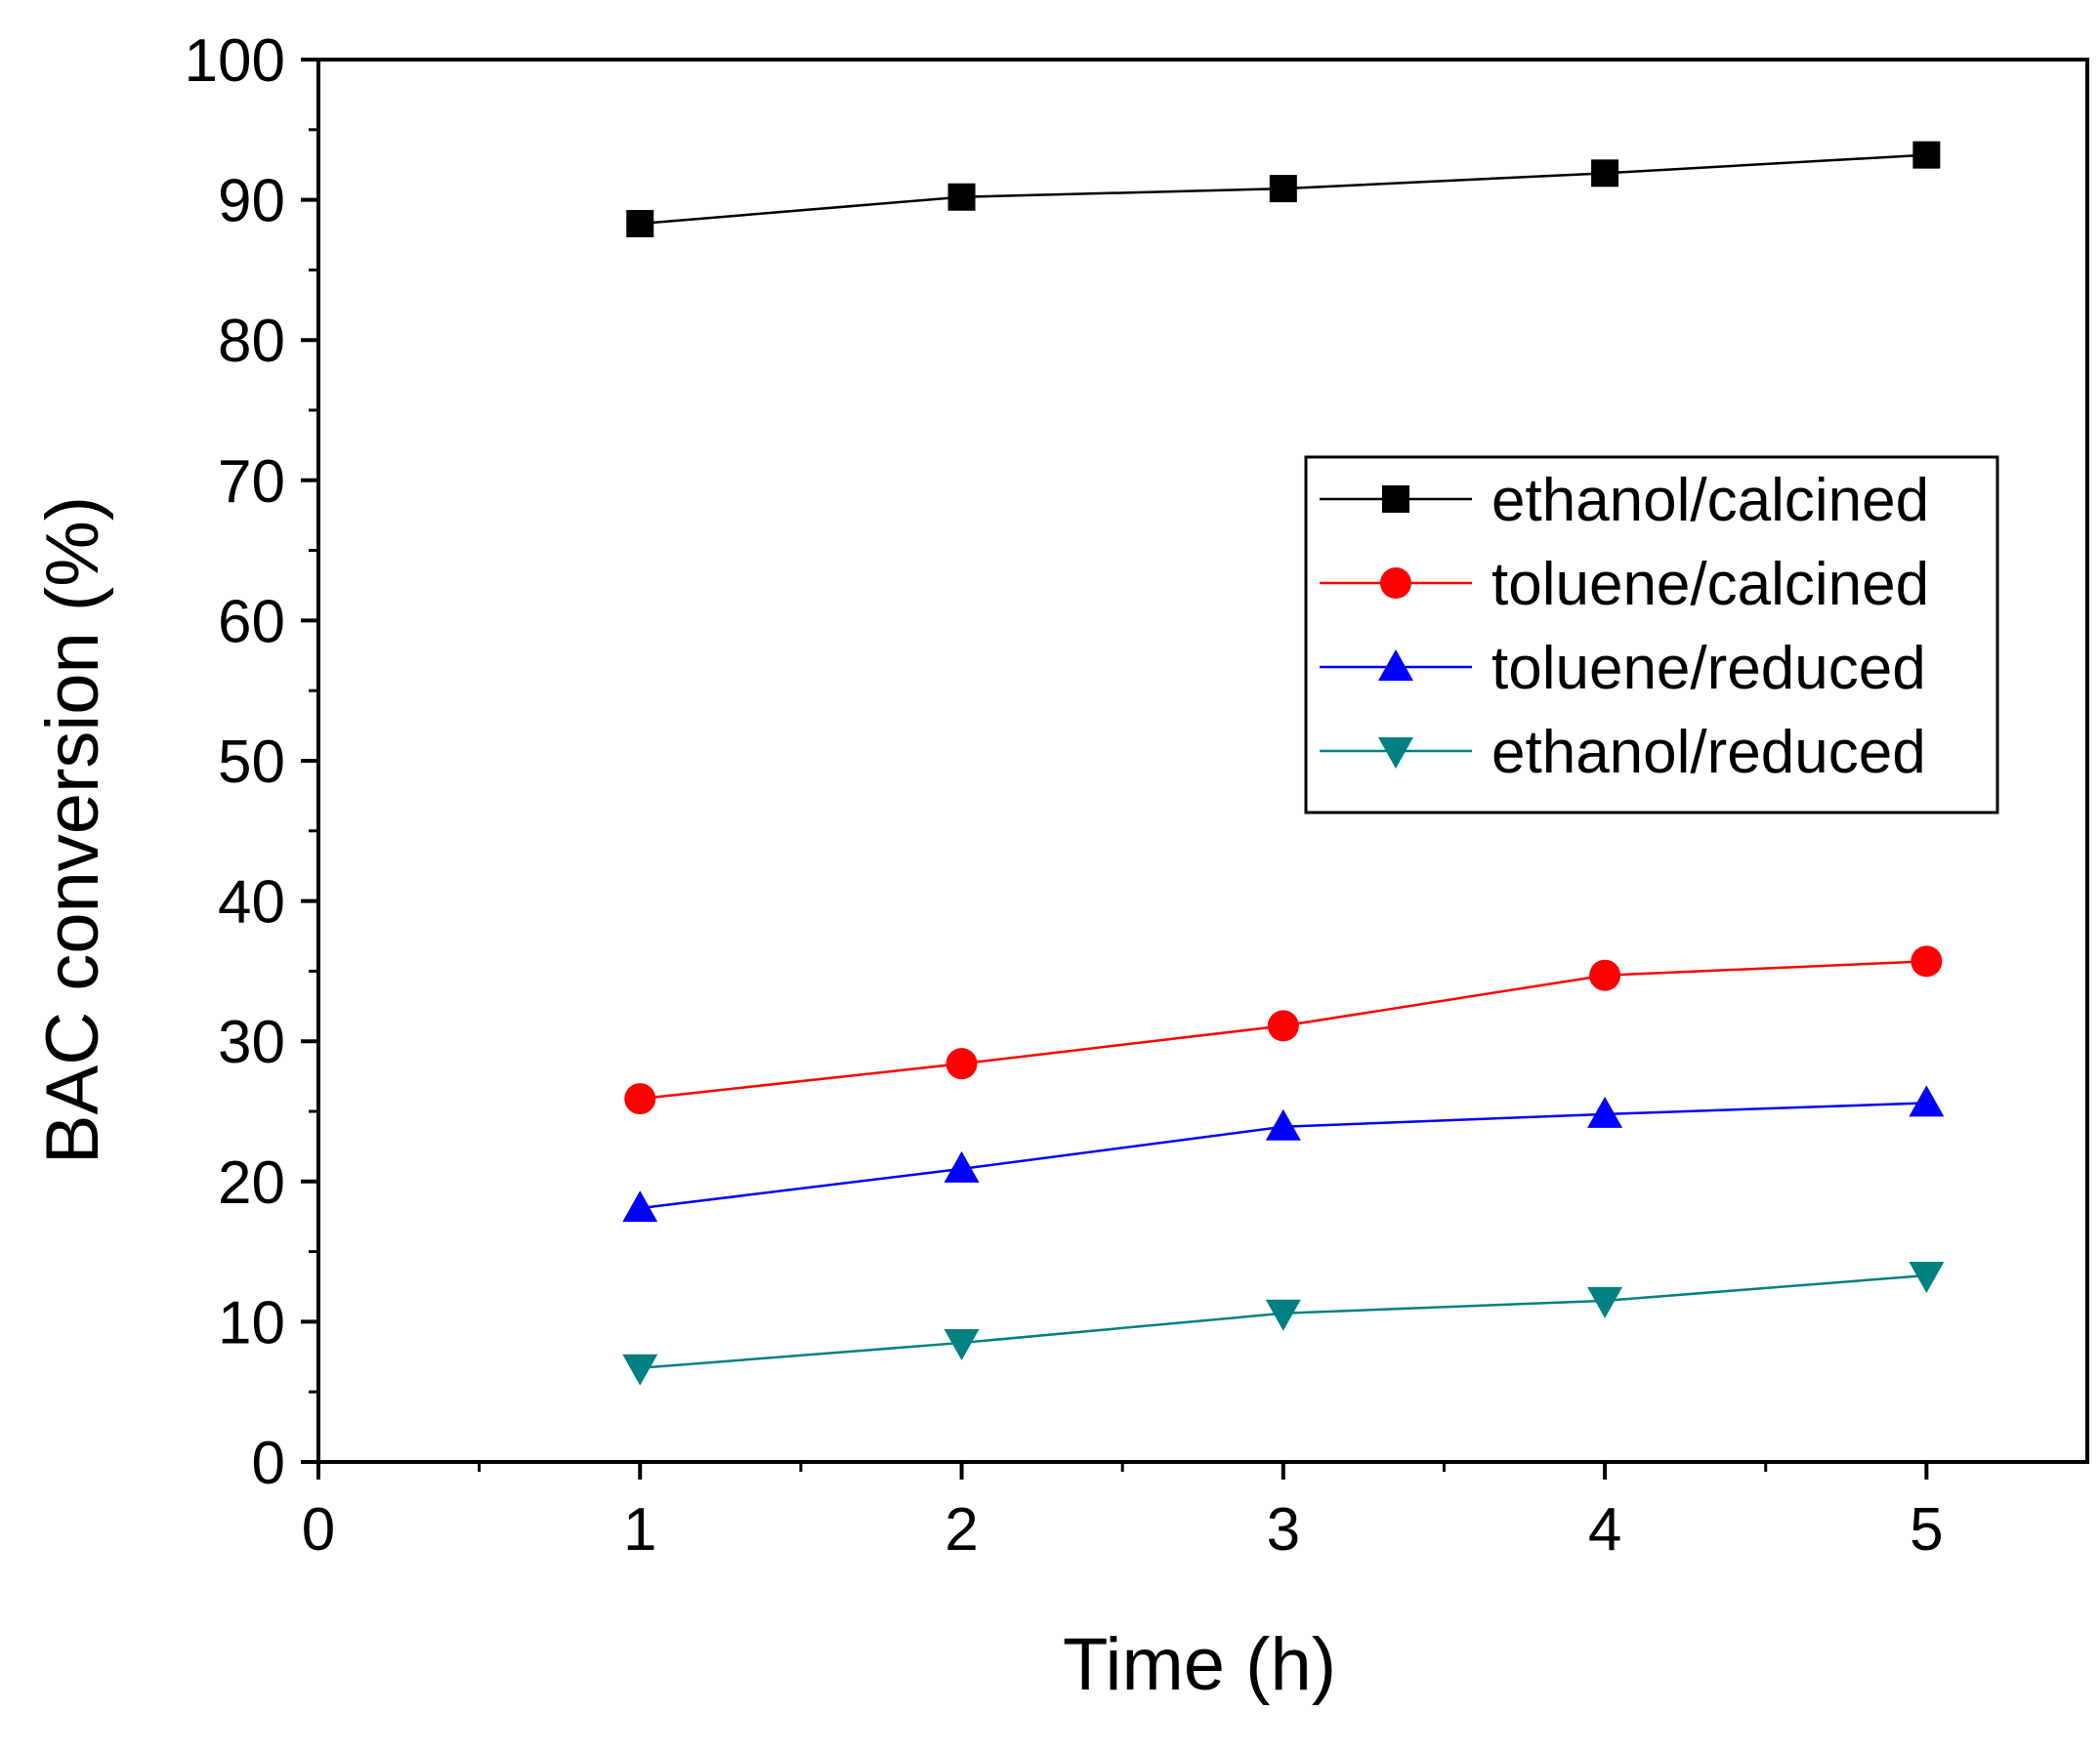 Image resolution: width=2100 pixels, height=1753 pixels. I want to click on y-tick-label: 10, so click(251, 1322).